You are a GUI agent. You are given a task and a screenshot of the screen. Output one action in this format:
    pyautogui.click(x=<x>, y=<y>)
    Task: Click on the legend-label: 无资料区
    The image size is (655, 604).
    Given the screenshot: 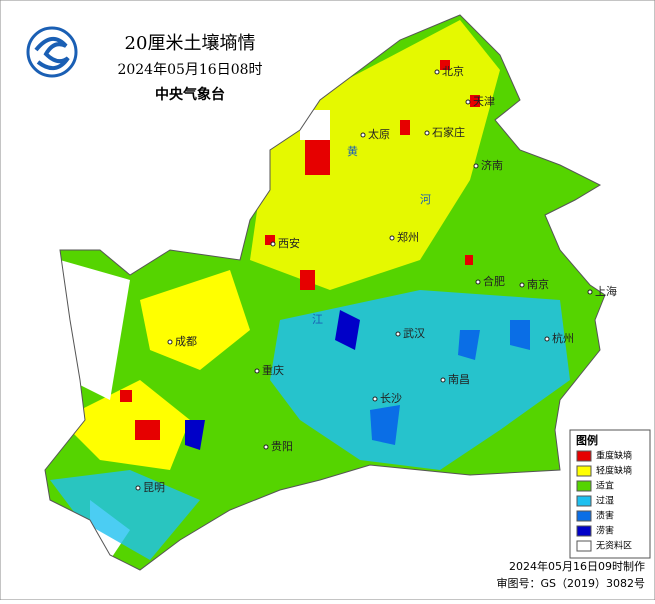 What is the action you would take?
    pyautogui.click(x=614, y=546)
    